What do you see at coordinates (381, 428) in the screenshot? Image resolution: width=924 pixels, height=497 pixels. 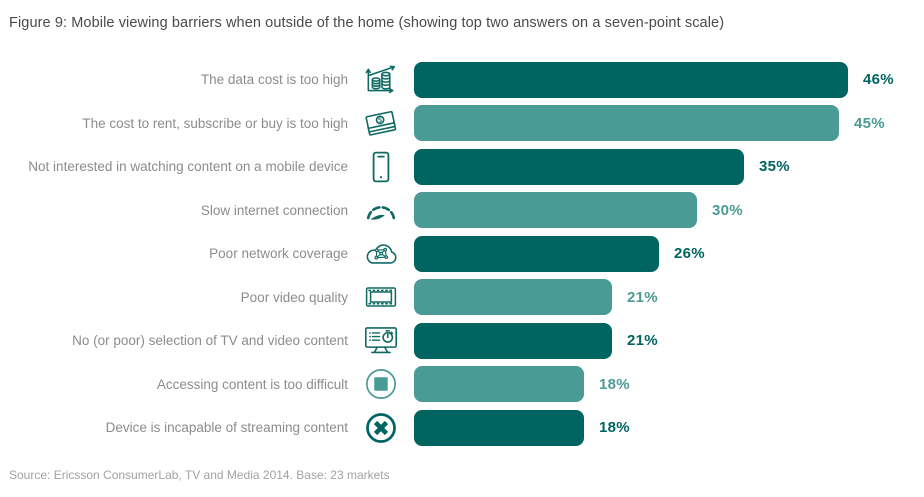 I see `cancel-icon` at bounding box center [381, 428].